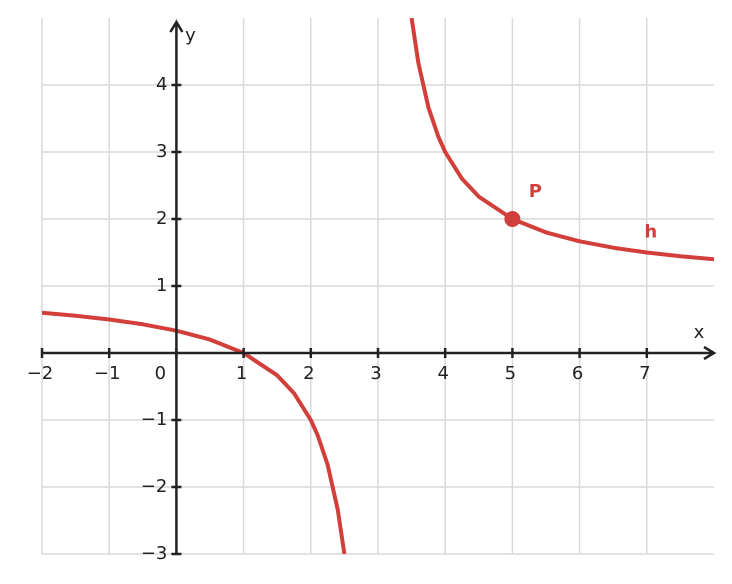  Describe the element at coordinates (510, 373) in the screenshot. I see `x-tick-label: 5` at that location.